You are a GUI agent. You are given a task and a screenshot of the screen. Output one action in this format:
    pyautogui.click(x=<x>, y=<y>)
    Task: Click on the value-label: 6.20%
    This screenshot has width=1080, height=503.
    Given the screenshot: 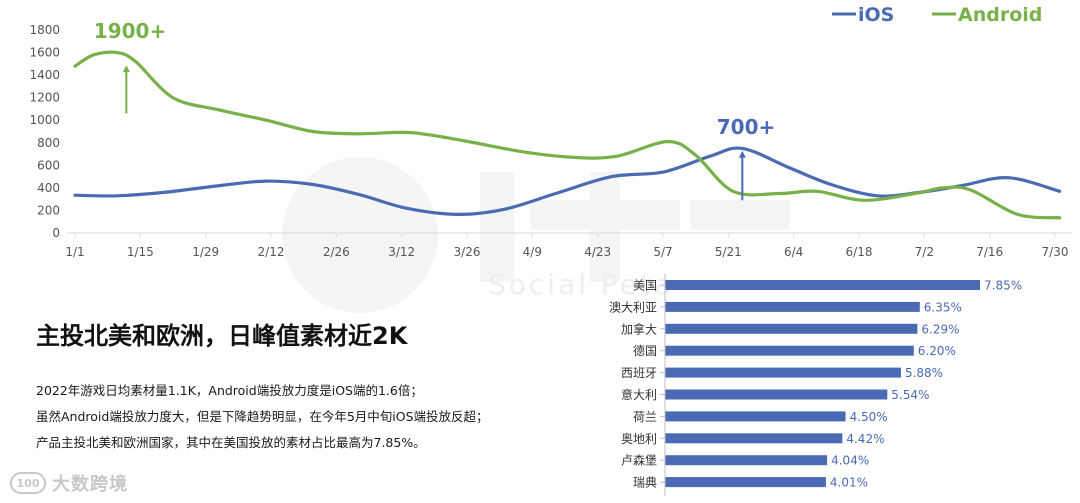 What is the action you would take?
    pyautogui.click(x=937, y=351)
    